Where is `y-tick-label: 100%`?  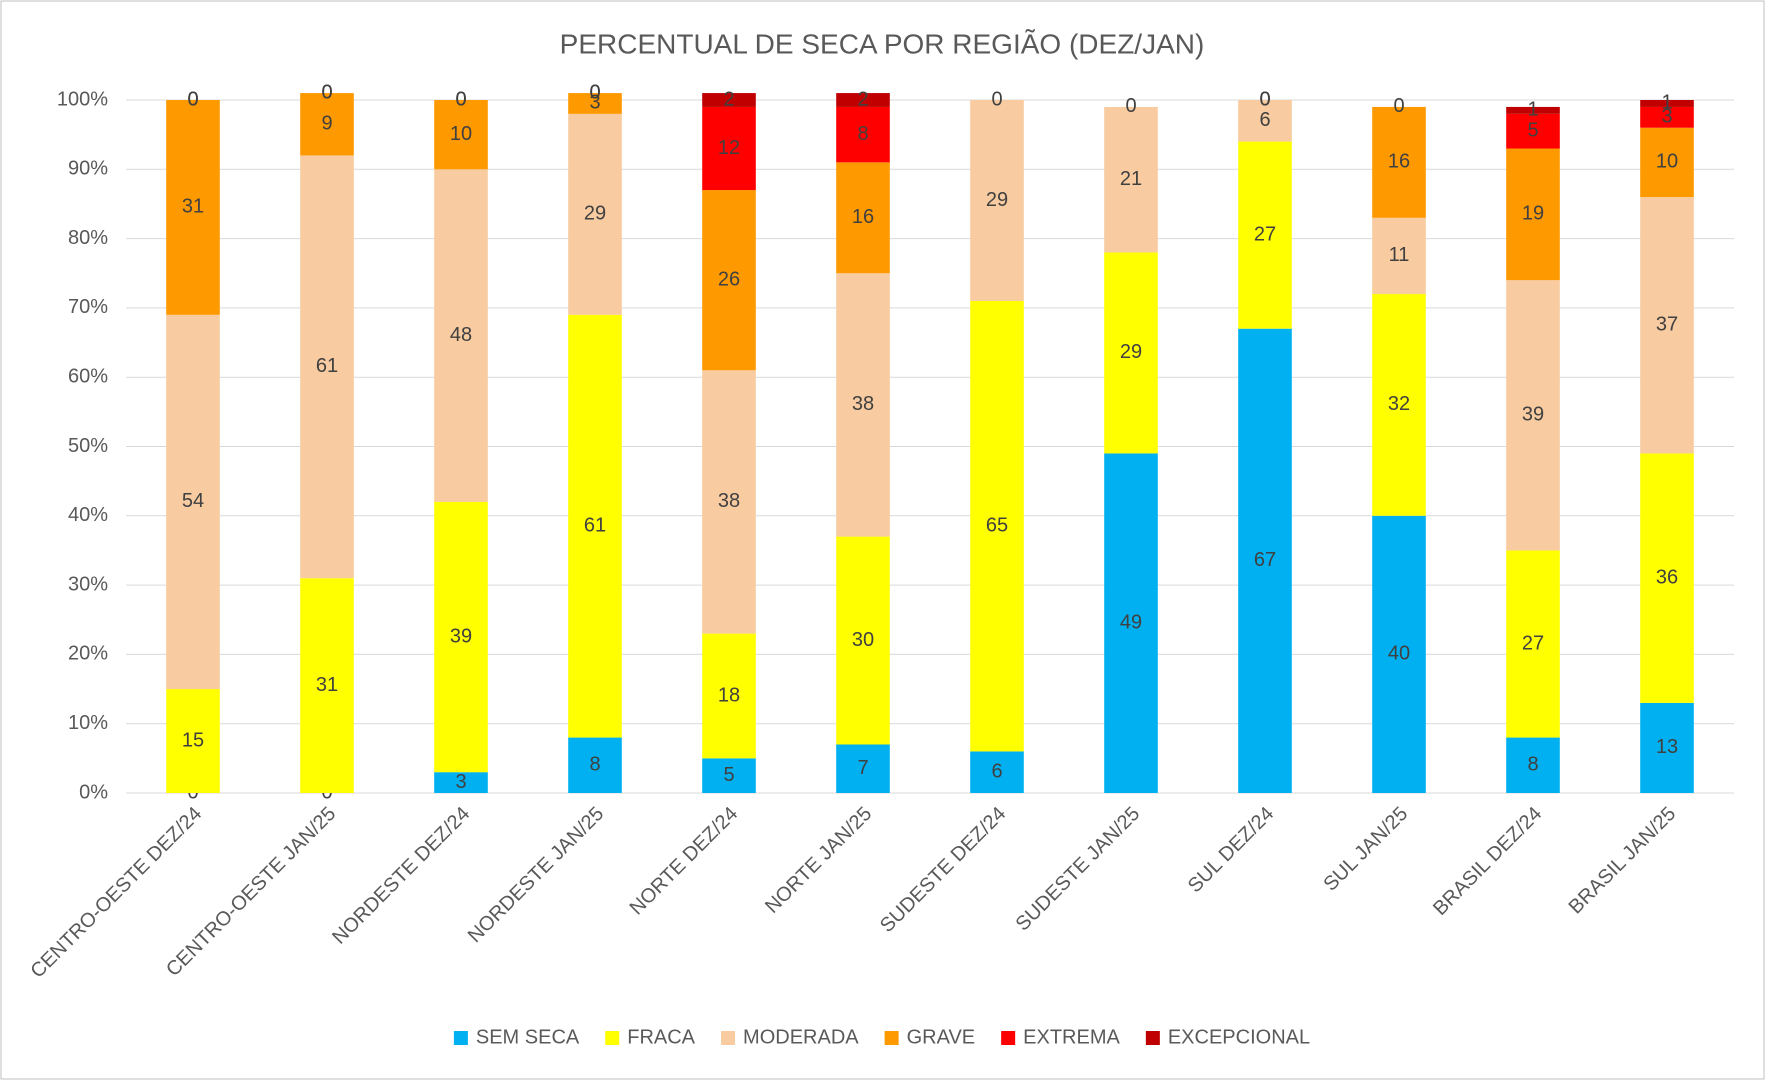
y-tick-label: 100% is located at coordinates (82, 99).